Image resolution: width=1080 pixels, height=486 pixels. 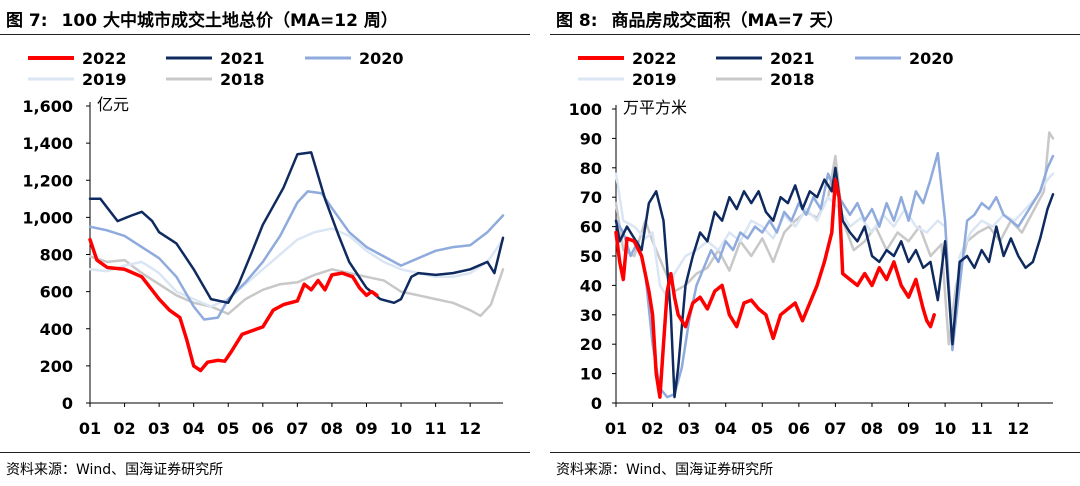 What do you see at coordinates (47, 180) in the screenshot?
I see `y-tick-label: 1,200` at bounding box center [47, 180].